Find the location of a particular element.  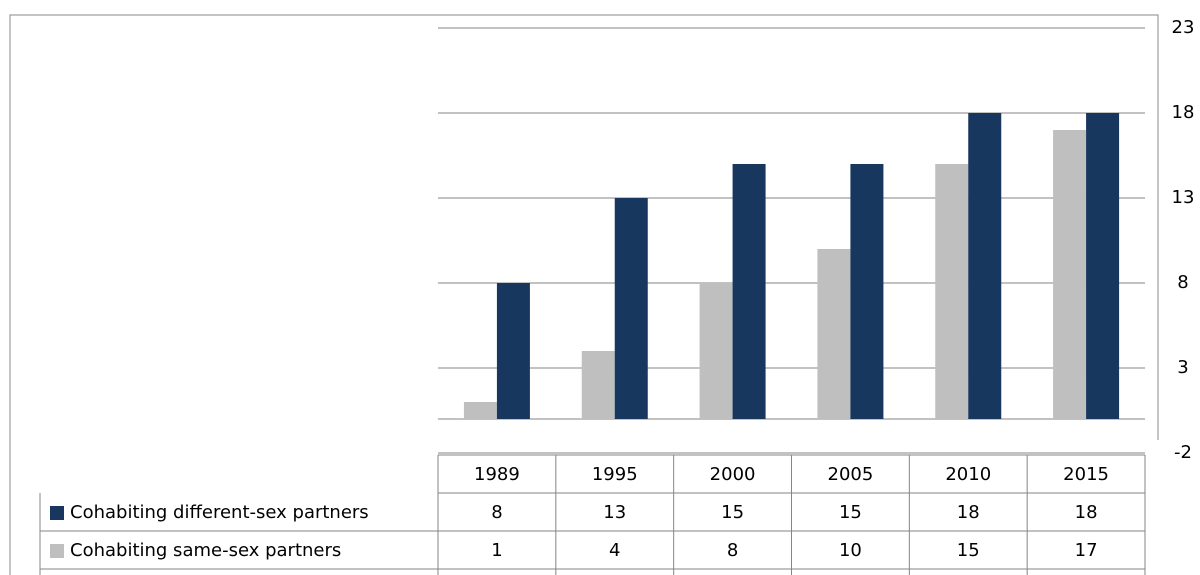

y-tick-label: 23 is located at coordinates (1183, 27).